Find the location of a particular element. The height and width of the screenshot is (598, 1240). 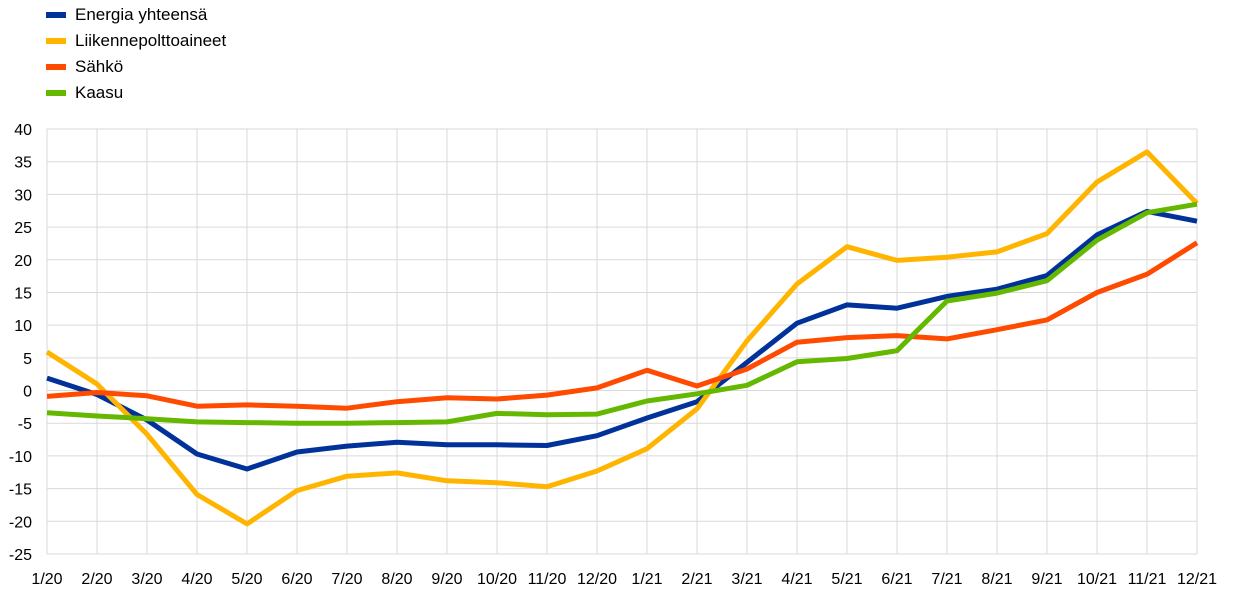

x-tick-label: 4/20 is located at coordinates (196, 579).